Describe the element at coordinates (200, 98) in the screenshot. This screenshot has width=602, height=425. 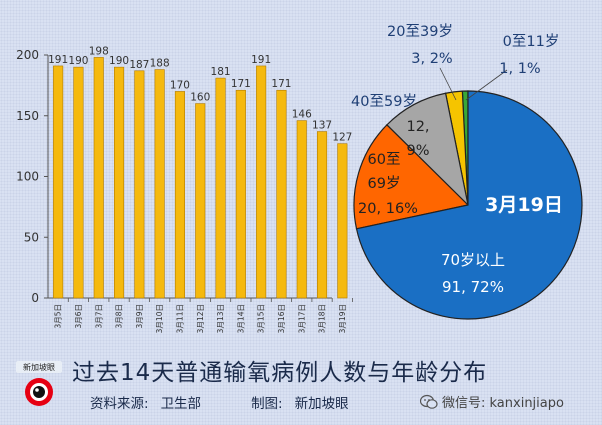
I see `bar-value-label: 160` at that location.